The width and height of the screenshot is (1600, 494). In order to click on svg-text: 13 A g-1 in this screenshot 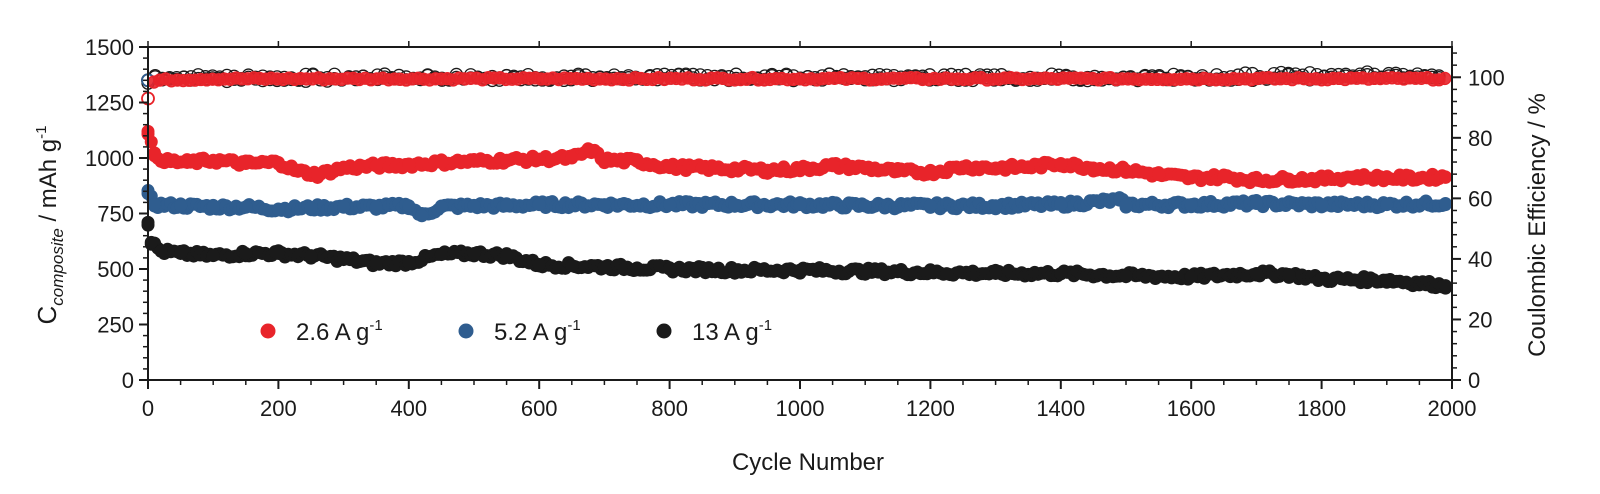, I will do `click(732, 331)`.